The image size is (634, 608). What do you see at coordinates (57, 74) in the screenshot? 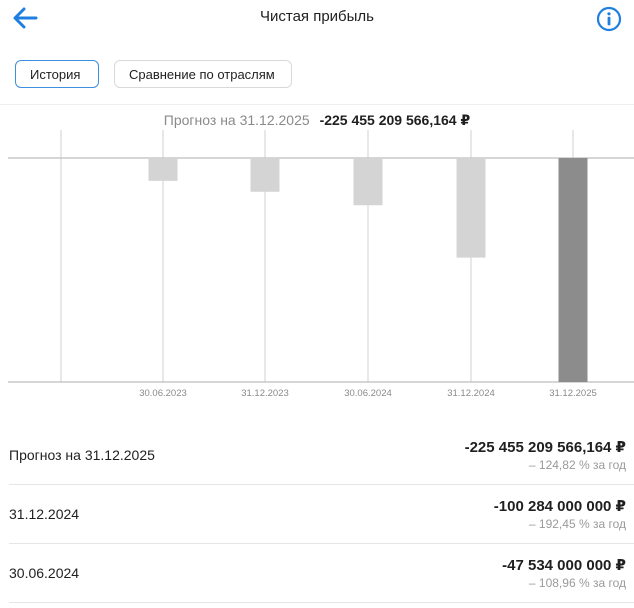
I see `tab-history: История` at bounding box center [57, 74].